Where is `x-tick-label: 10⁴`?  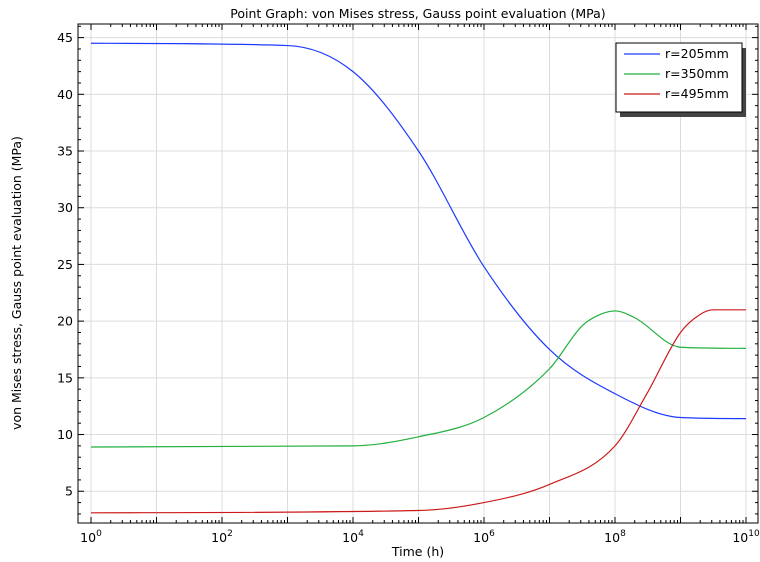 x-tick-label: 10⁴ is located at coordinates (353, 537).